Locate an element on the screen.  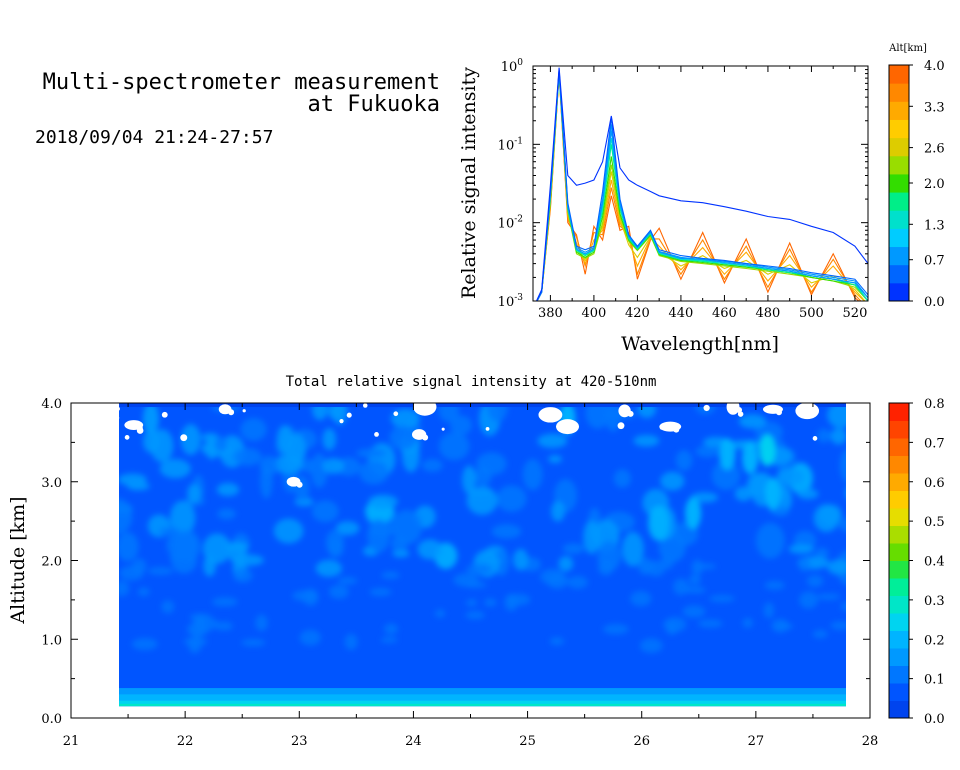
spectrum-x-label: Wavelength[nm] is located at coordinates (700, 344).